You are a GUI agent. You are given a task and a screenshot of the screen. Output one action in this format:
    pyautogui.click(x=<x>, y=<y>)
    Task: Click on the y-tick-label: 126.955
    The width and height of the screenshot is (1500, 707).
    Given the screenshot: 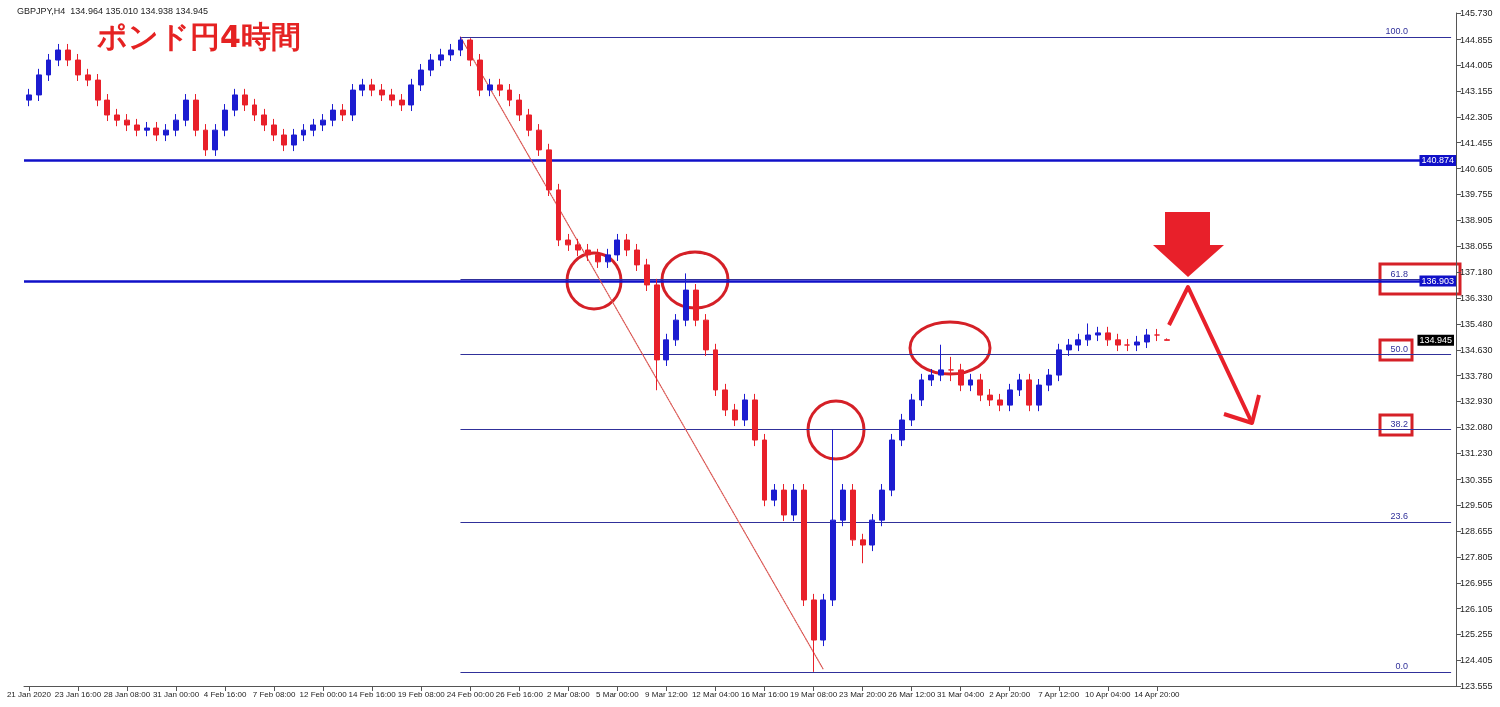 What is the action you would take?
    pyautogui.click(x=1476, y=582)
    